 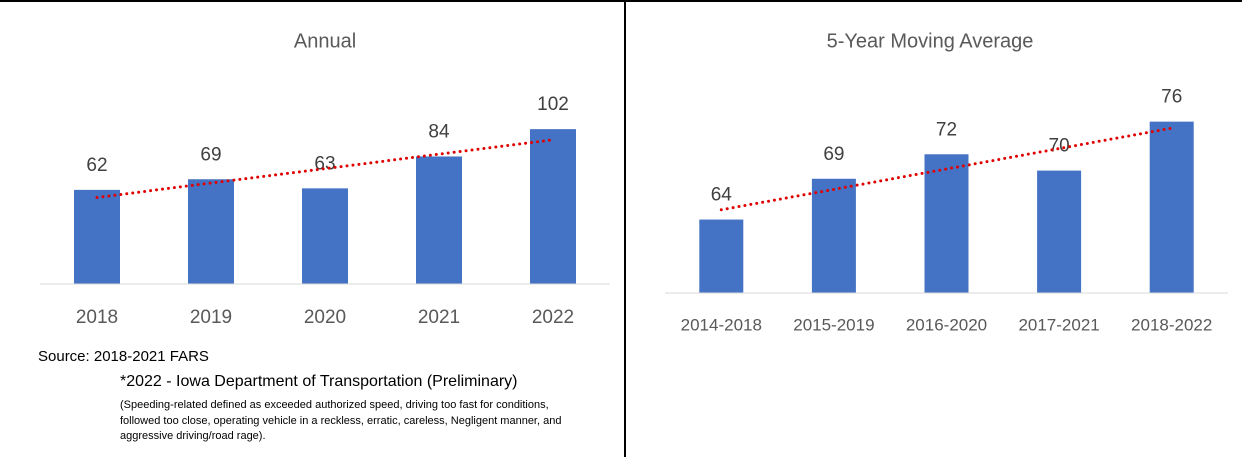 I want to click on source-label: Source: 2018-2021 FARS, so click(x=123, y=356).